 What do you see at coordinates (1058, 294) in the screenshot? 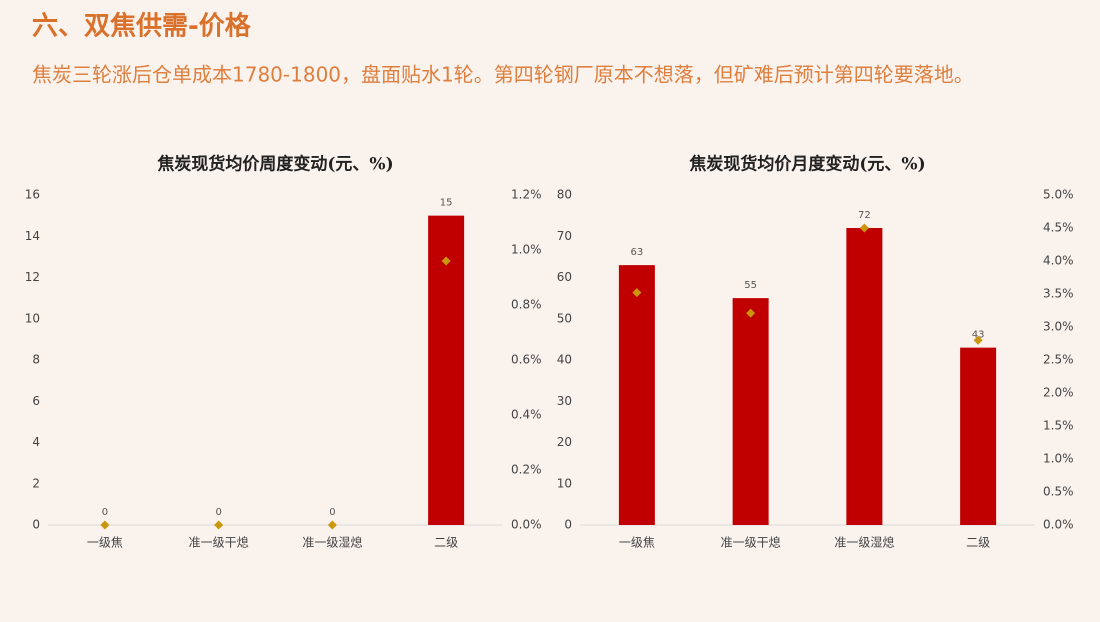
I see `y2-tick-label: 3.5%` at bounding box center [1058, 294].